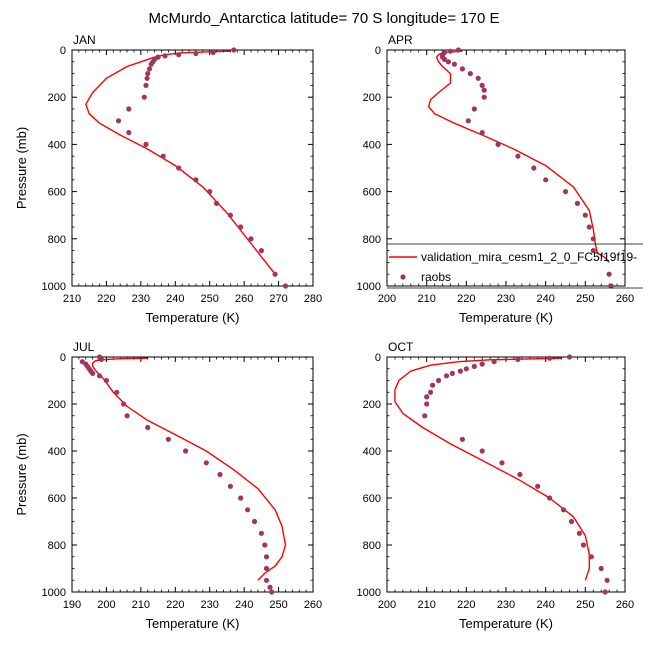 This screenshot has height=649, width=648. What do you see at coordinates (403, 277) in the screenshot?
I see `legend-dot-swatch` at bounding box center [403, 277].